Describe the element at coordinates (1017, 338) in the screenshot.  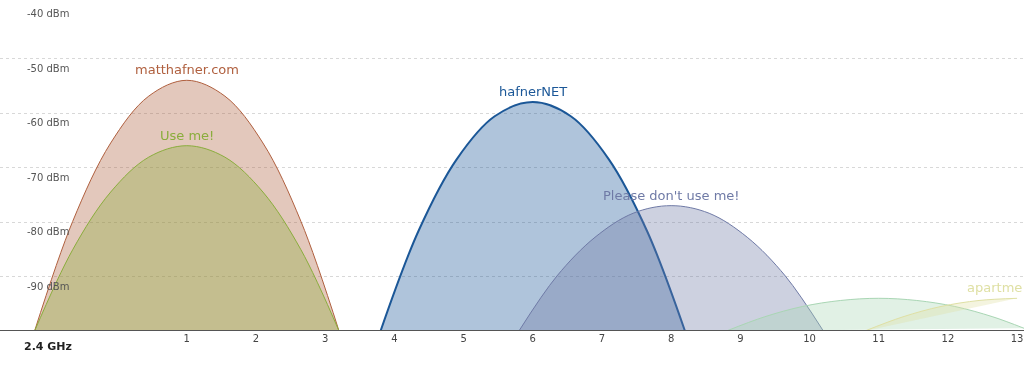
I see `x-tick-label: 13` at that location.